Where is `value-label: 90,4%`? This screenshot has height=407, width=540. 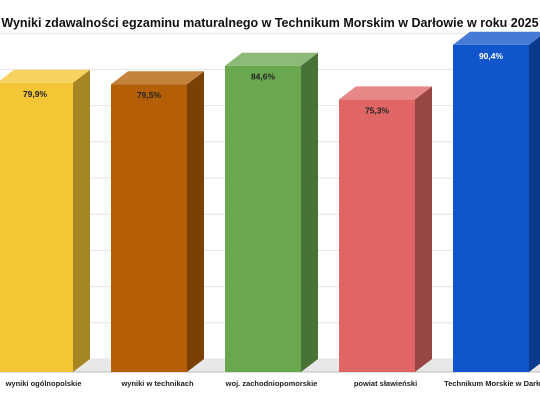
value-label: 90,4% is located at coordinates (491, 56).